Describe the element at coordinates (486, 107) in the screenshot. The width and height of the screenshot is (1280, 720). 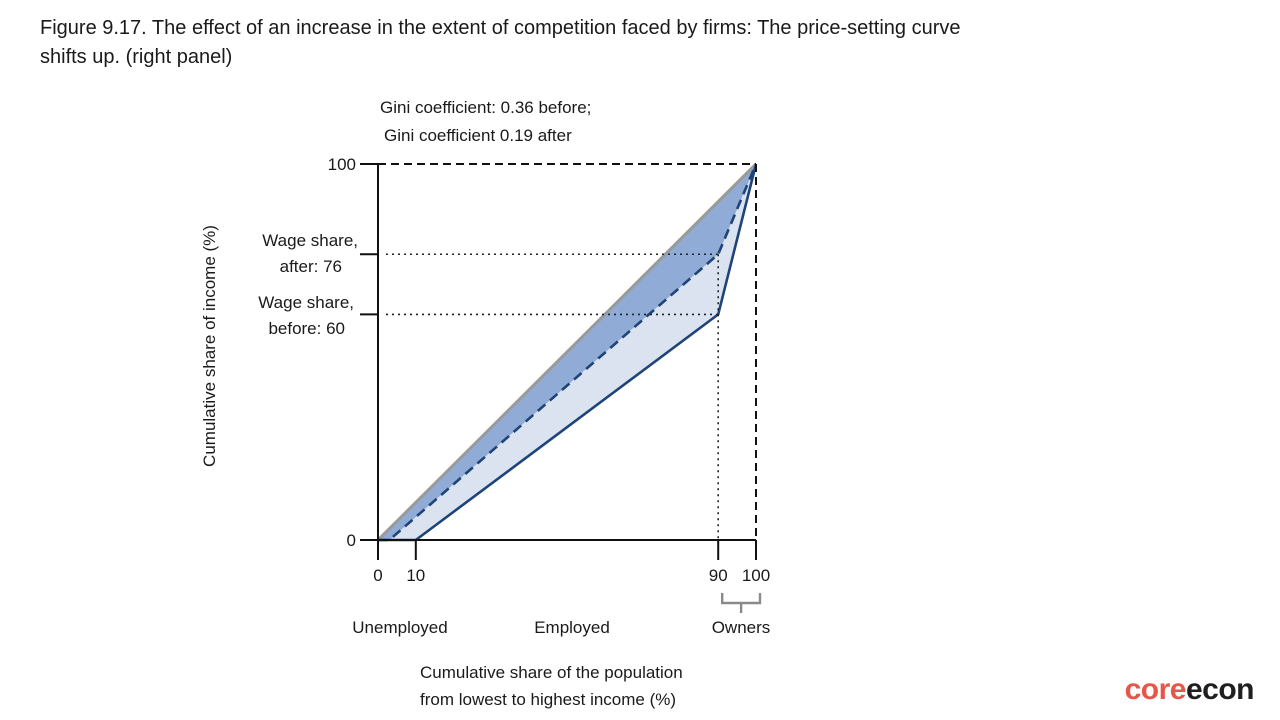
I see `gini-before-text: Gini coefficient: 0.36 before;` at that location.